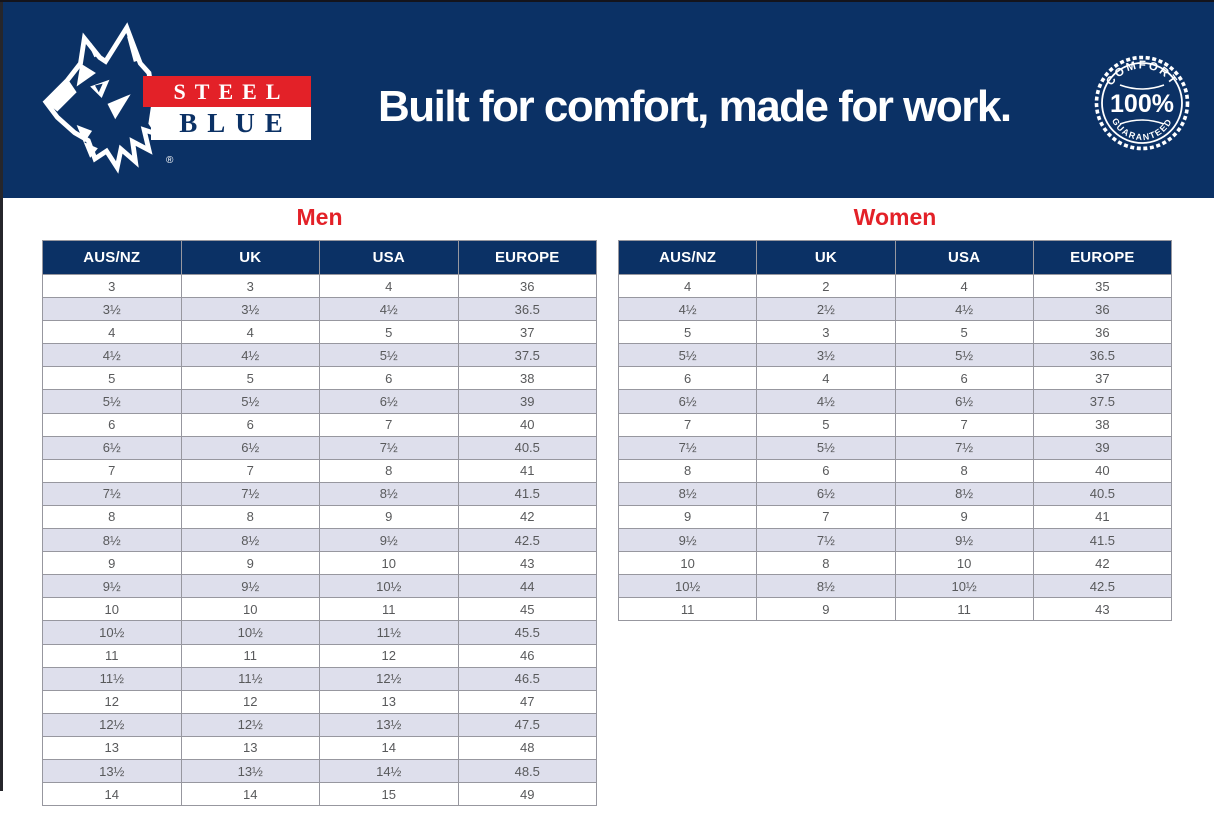 Image resolution: width=1214 pixels, height=816 pixels. Describe the element at coordinates (112, 724) in the screenshot. I see `size-cell: 12½` at that location.